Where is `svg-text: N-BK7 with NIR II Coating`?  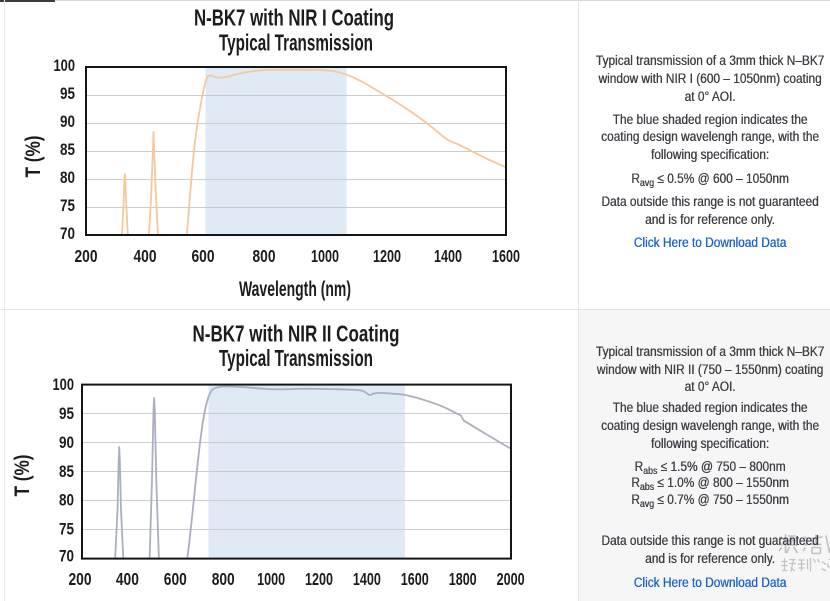 svg-text: N-BK7 with NIR II Coating is located at coordinates (296, 334).